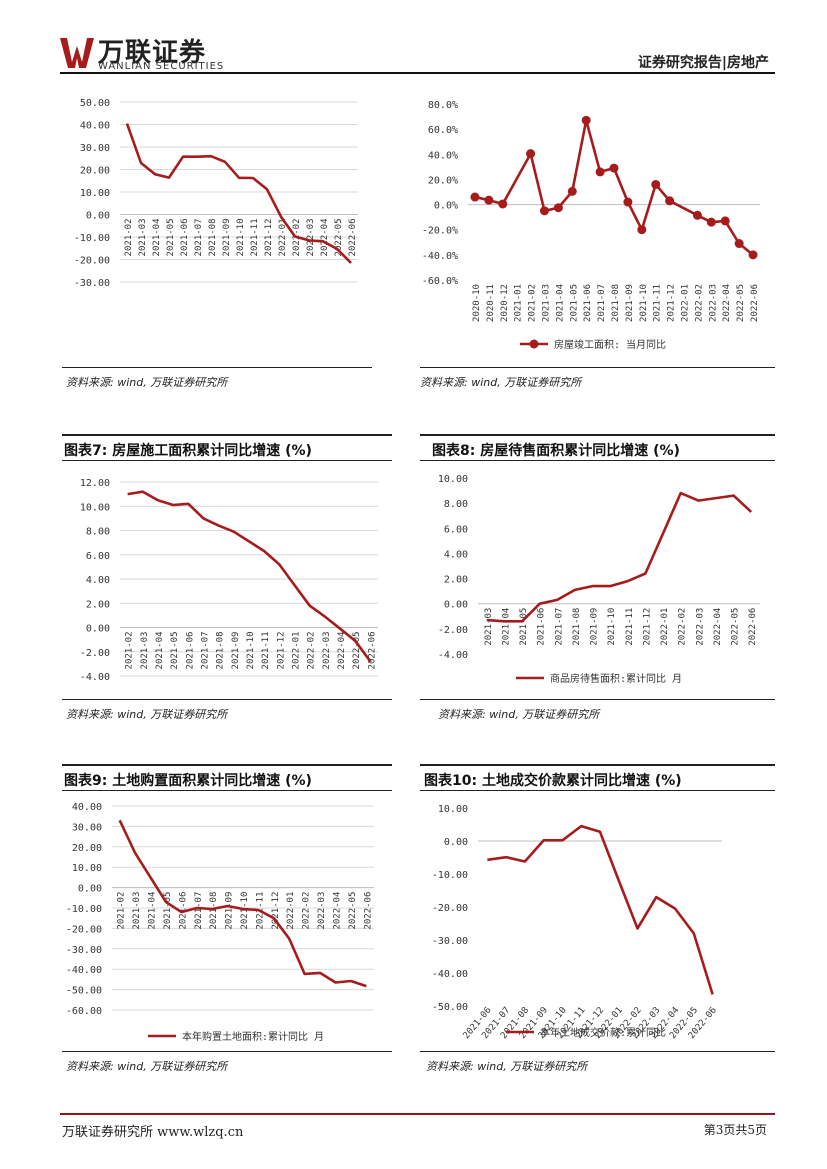  I want to click on y-tick-label: 40.0%, so click(443, 155).